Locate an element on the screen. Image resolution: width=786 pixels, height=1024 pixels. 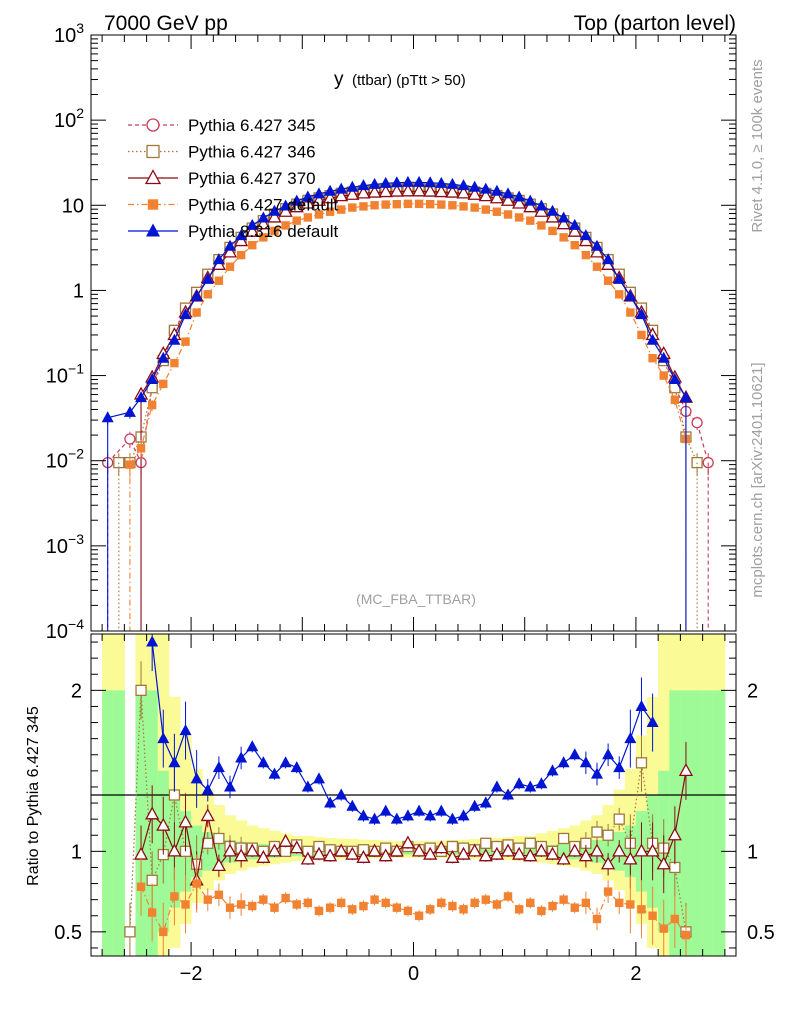
main-y-tick-label: 10³ is located at coordinates (69, 33).